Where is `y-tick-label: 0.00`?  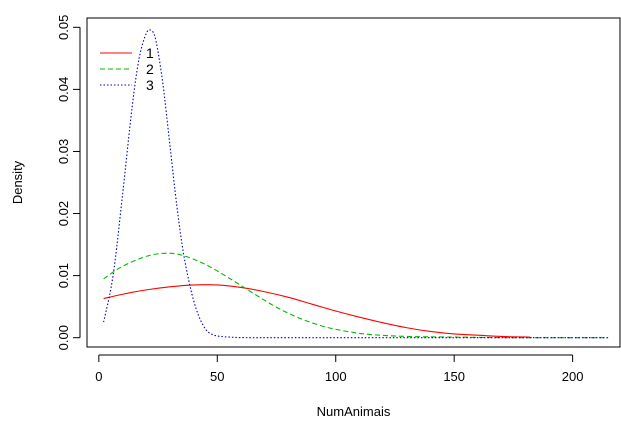
y-tick-label: 0.00 is located at coordinates (63, 337).